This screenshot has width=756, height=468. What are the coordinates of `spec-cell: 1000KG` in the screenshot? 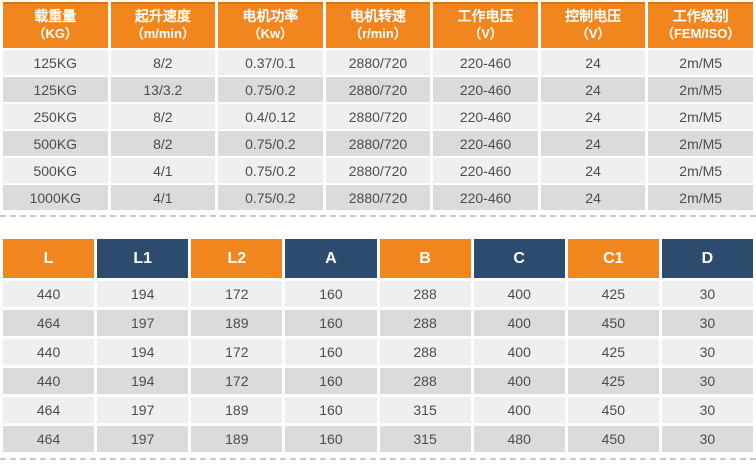 It's located at (55, 197).